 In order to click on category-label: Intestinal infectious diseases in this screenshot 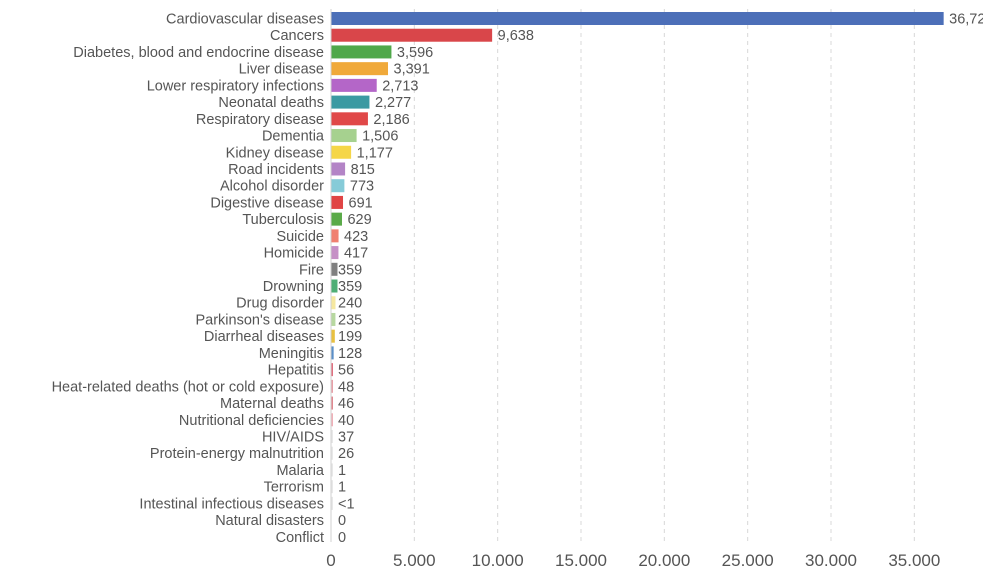, I will do `click(231, 504)`.